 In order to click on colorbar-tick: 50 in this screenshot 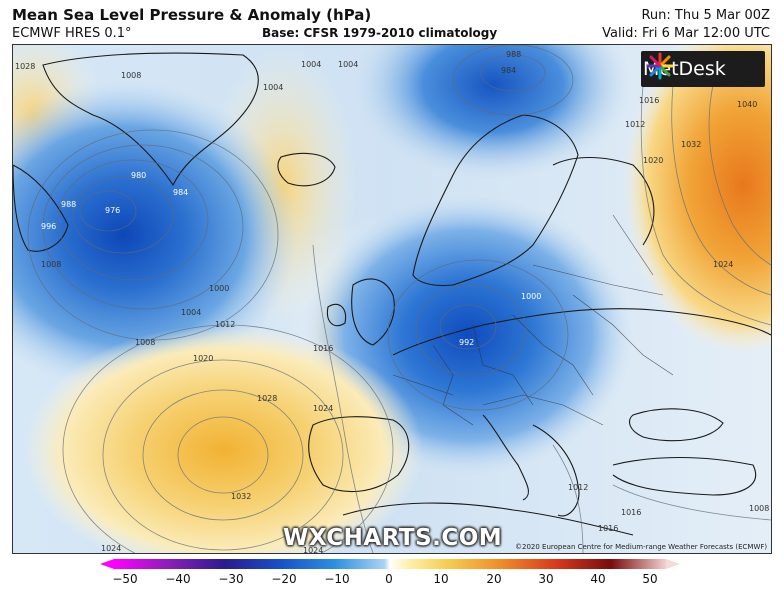, I will do `click(650, 579)`.